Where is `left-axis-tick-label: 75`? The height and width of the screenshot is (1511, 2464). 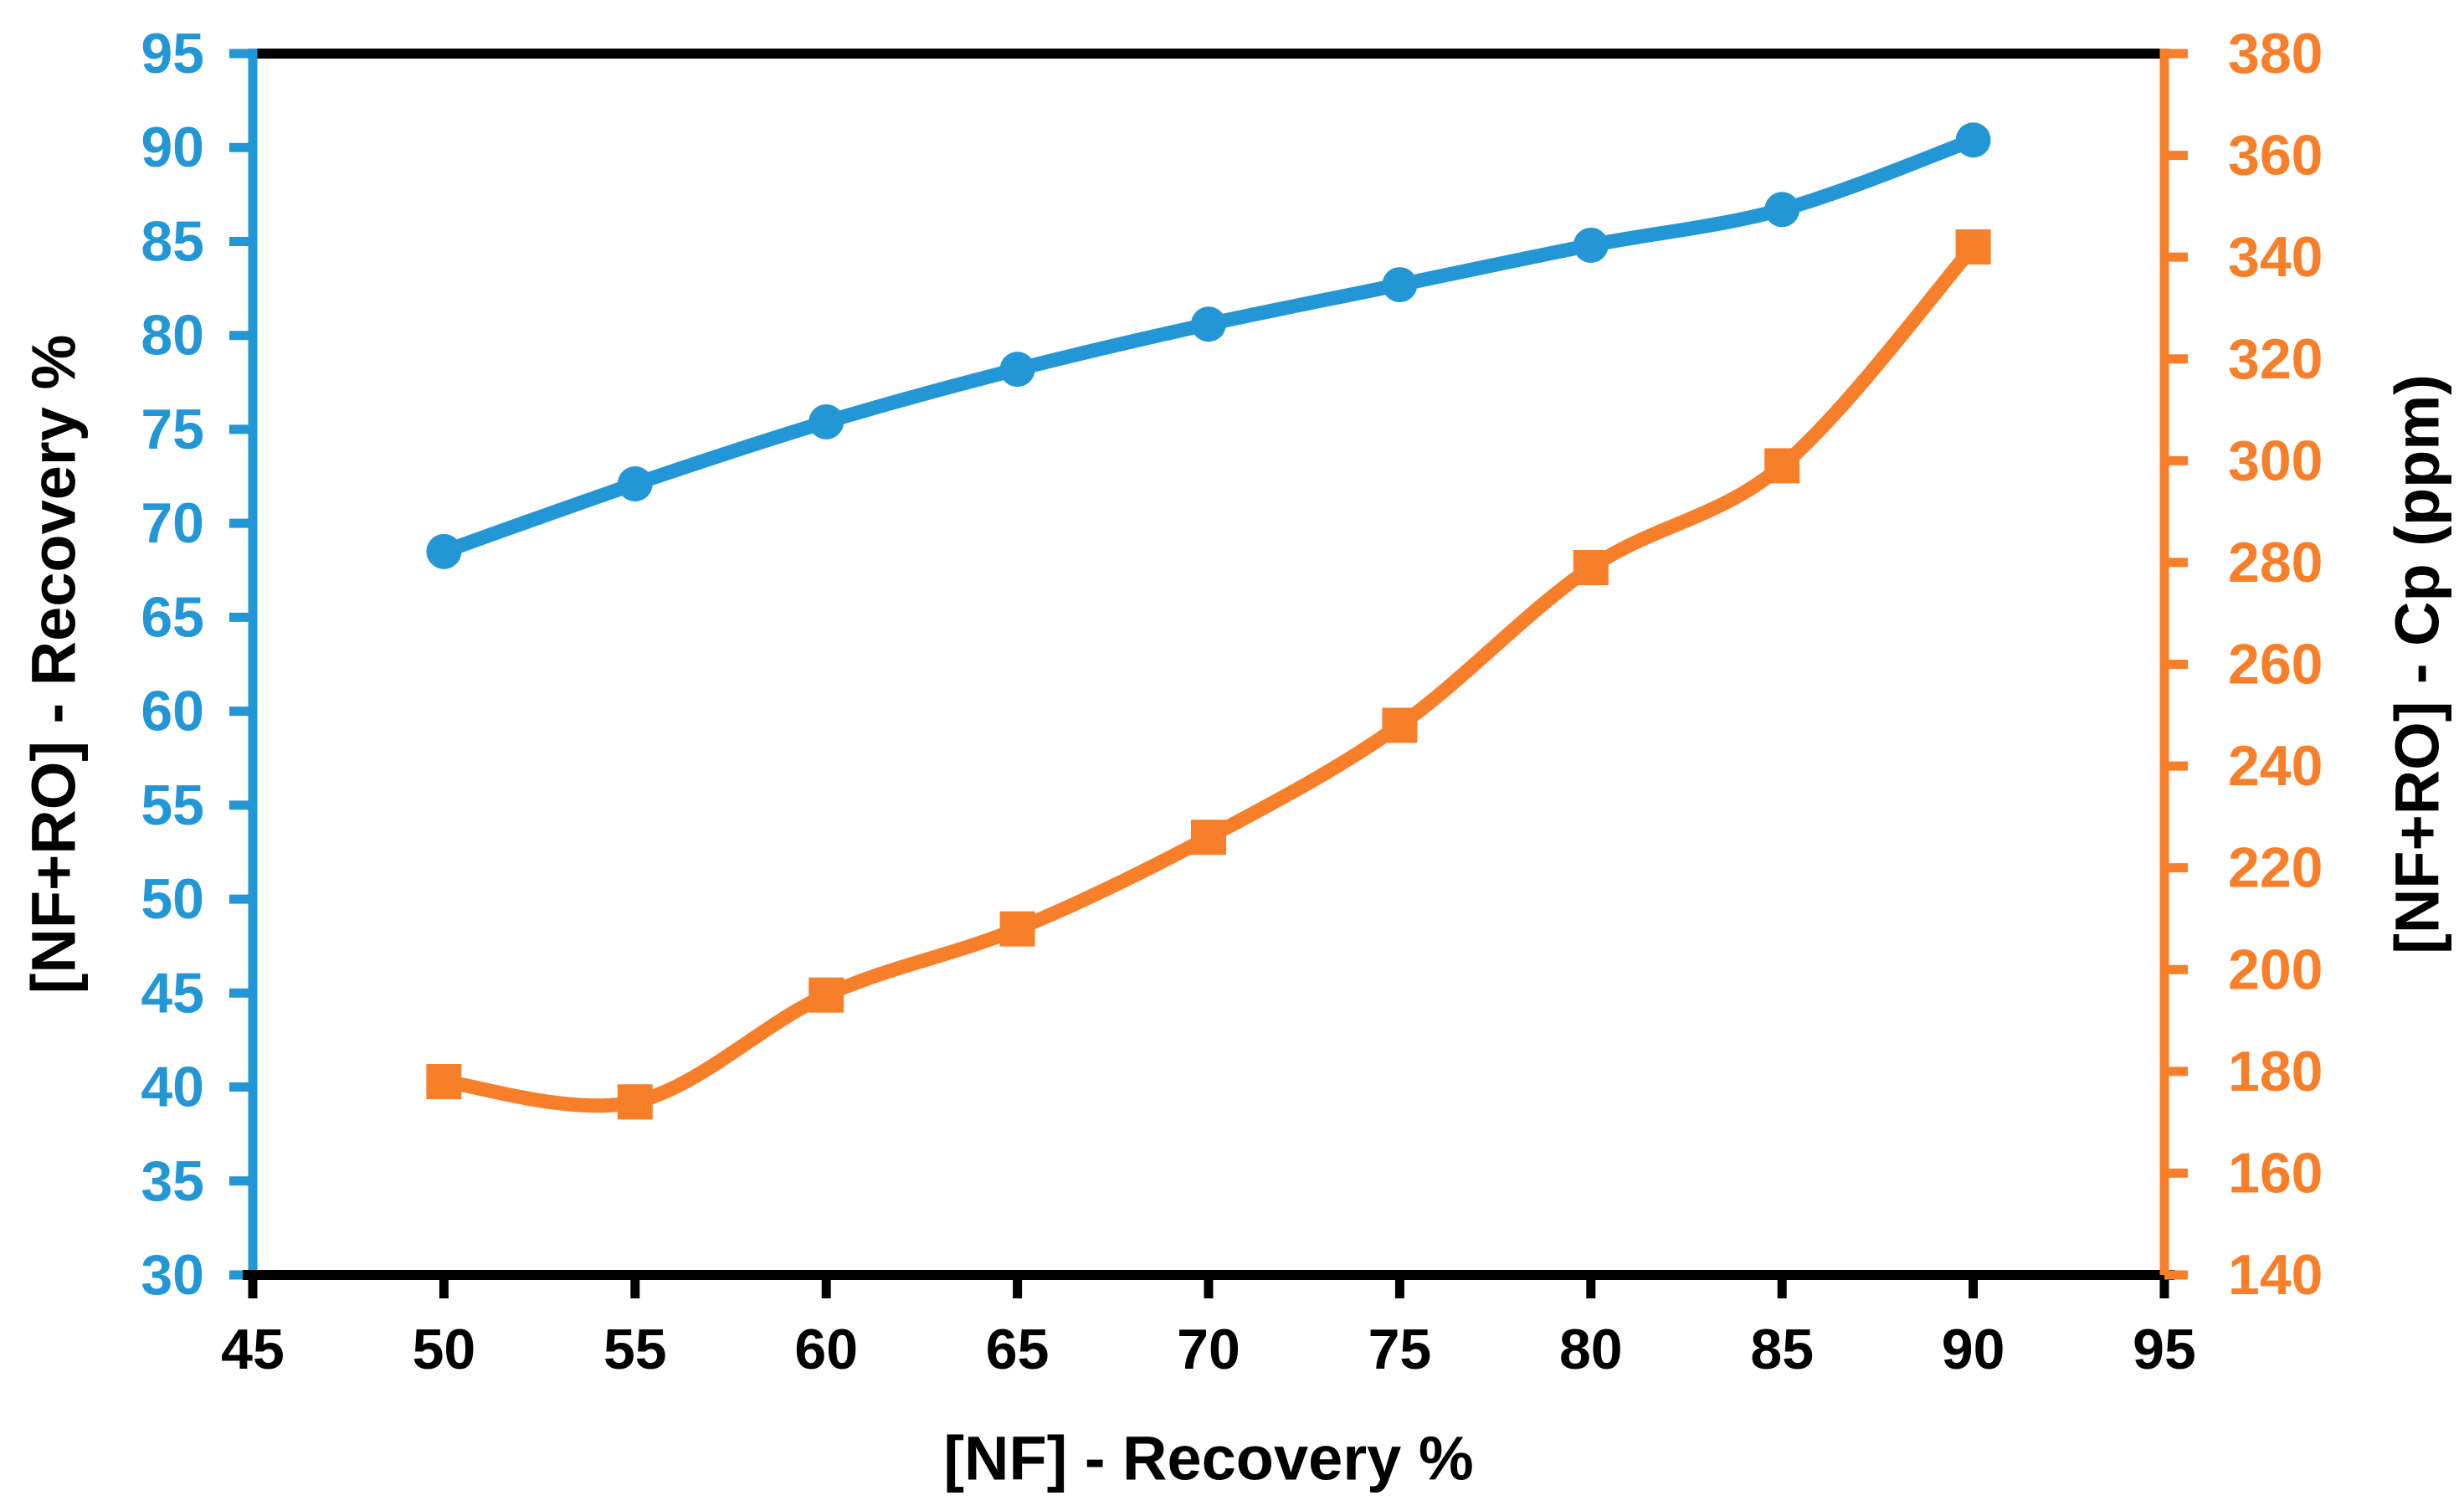 left-axis-tick-label: 75 is located at coordinates (172, 429).